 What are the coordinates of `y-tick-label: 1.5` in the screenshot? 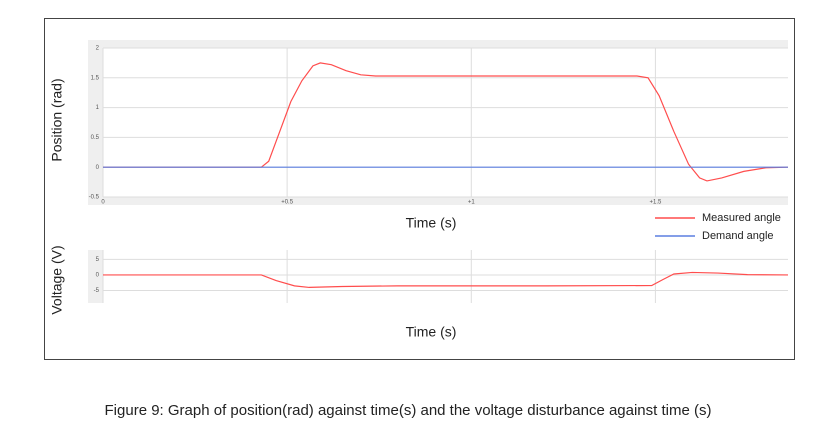 It's located at (95, 78).